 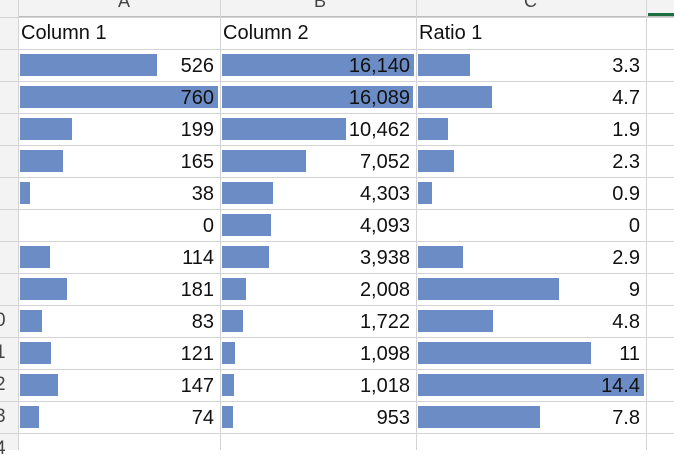 What do you see at coordinates (3, 384) in the screenshot?
I see `row-number: 2` at bounding box center [3, 384].